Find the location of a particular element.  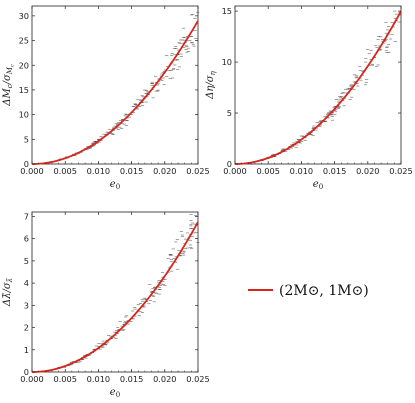

y-axis-label: ΔMc/σMc is located at coordinates (9, 85).